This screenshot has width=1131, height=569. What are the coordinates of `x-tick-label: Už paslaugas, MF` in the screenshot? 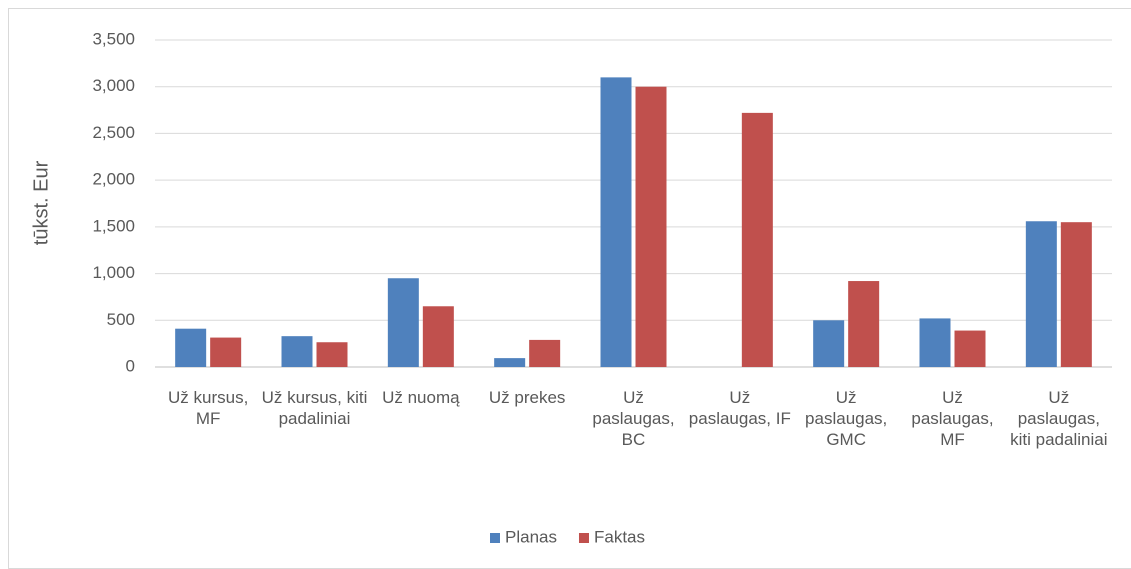 It's located at (952, 418).